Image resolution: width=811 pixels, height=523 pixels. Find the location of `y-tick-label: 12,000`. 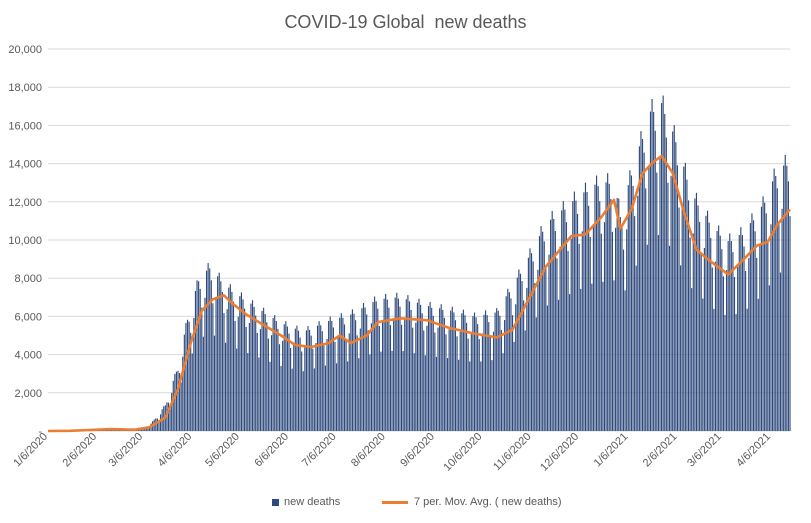

y-tick-label: 12,000 is located at coordinates (25, 203).